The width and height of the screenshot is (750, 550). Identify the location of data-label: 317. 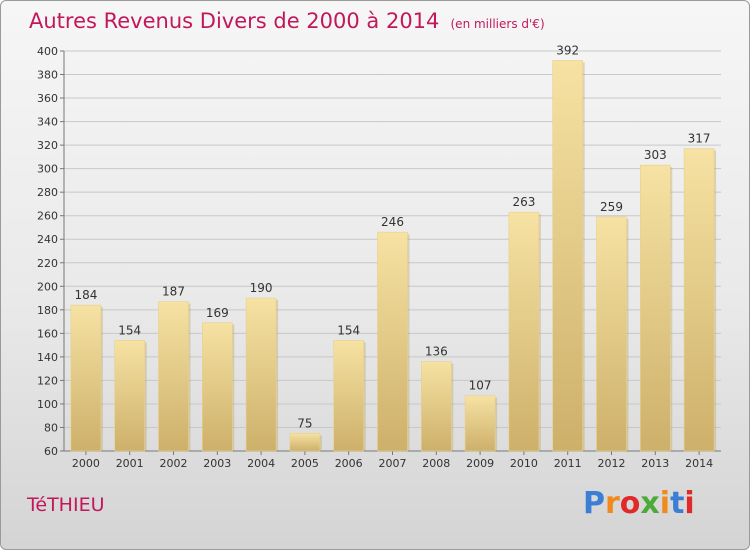
(699, 139).